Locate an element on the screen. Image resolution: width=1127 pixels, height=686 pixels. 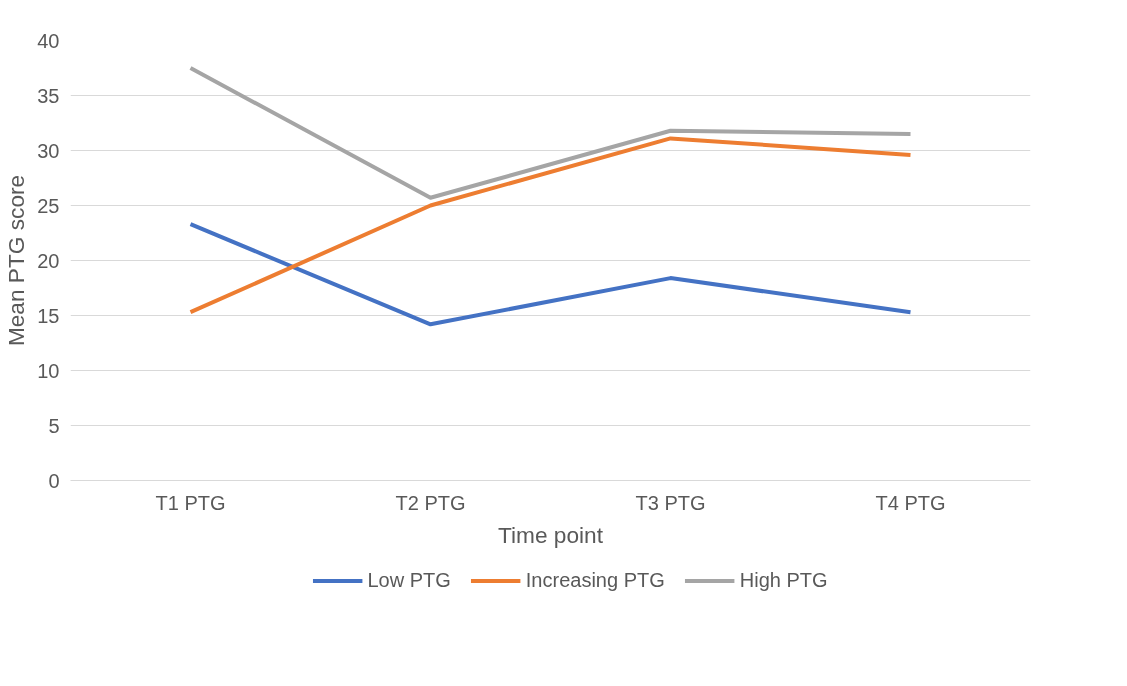
y-tick-label: 40 is located at coordinates (48, 40).